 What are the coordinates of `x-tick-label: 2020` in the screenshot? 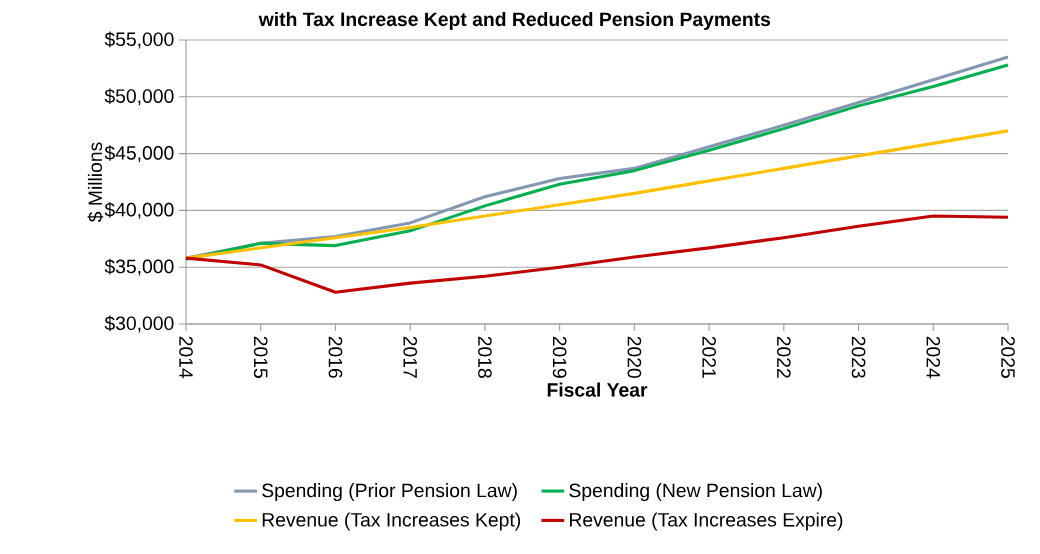 It's located at (634, 357).